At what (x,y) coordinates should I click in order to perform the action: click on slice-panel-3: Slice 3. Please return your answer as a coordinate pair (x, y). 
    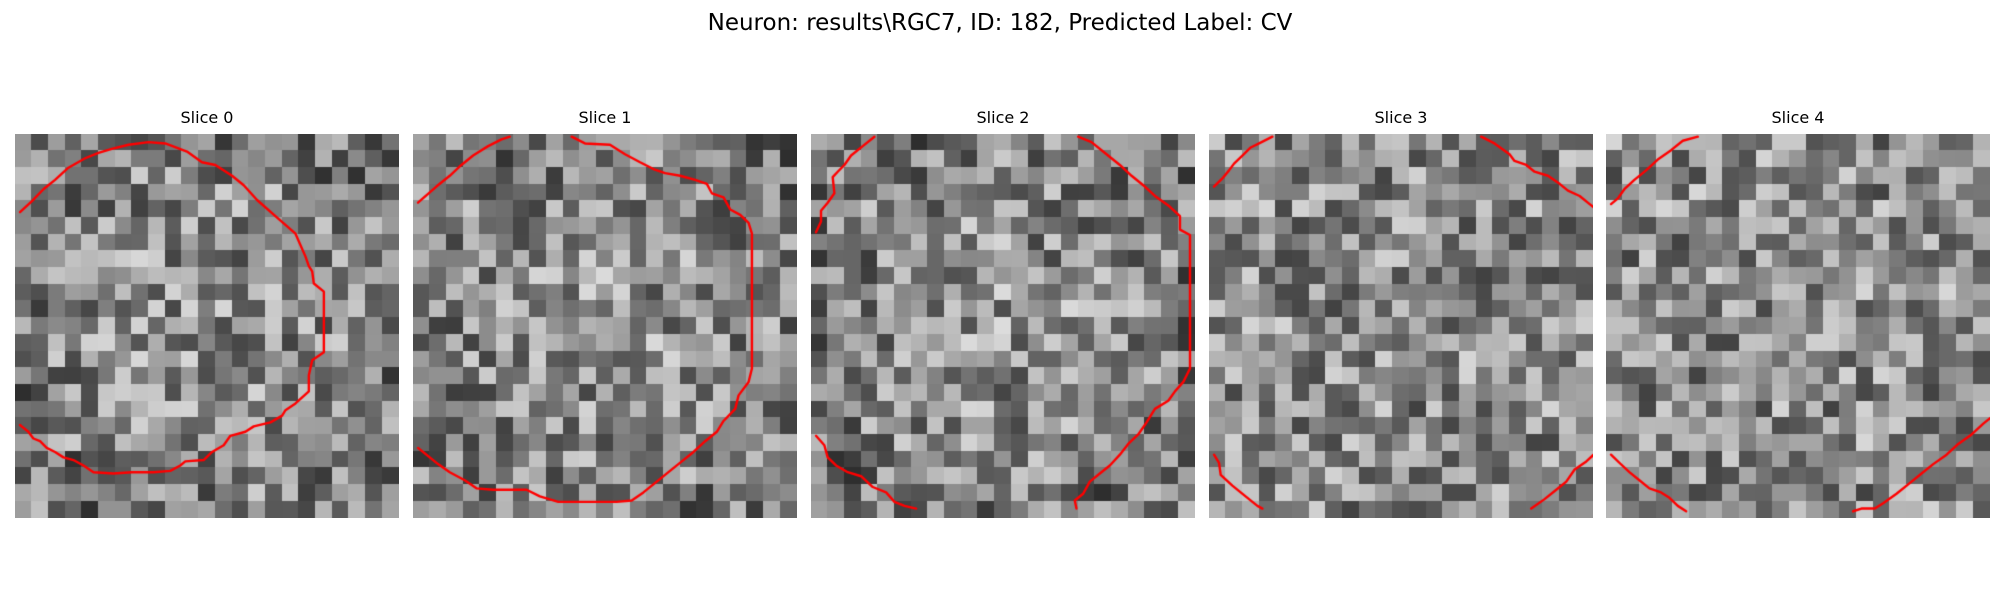
    Looking at the image, I should click on (1401, 314).